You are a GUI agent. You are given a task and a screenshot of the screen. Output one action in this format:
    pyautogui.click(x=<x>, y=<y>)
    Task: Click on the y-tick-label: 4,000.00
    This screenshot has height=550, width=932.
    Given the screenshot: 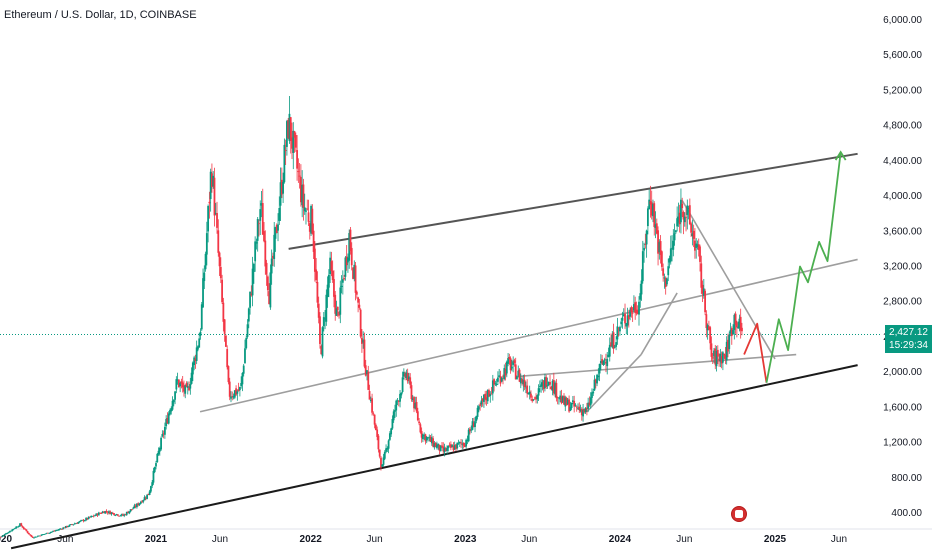 What is the action you would take?
    pyautogui.click(x=902, y=196)
    